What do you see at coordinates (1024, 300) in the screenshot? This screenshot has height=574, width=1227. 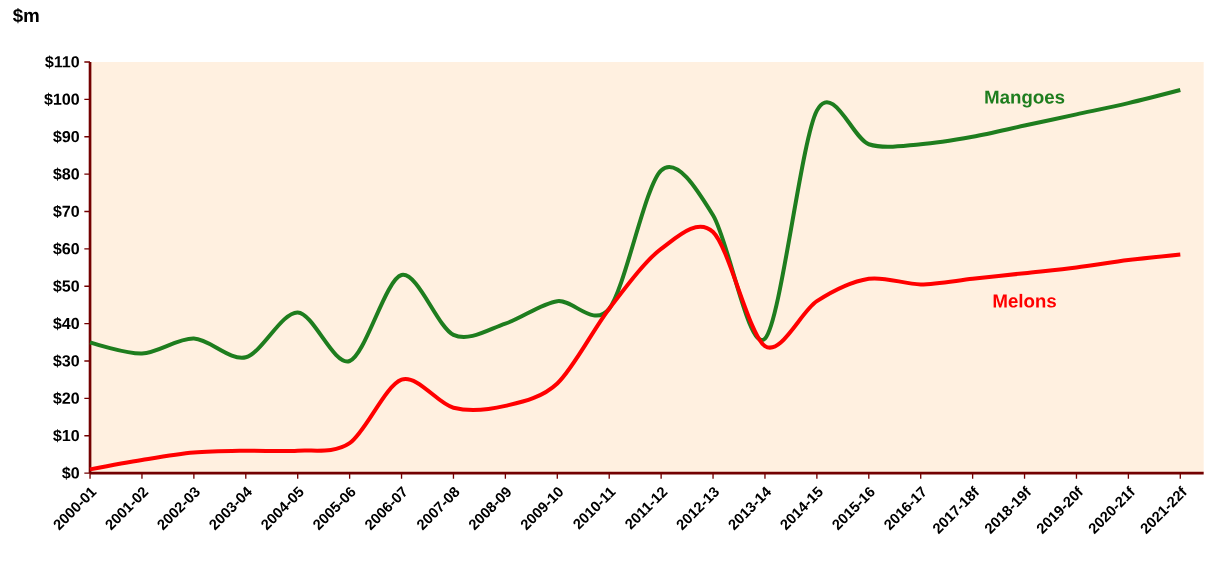 I see `series-label: Melons` at bounding box center [1024, 300].